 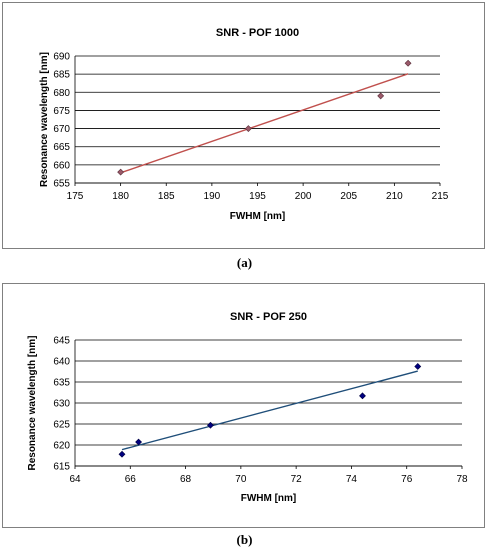 I want to click on y-tick-label: 670, so click(x=61, y=129).